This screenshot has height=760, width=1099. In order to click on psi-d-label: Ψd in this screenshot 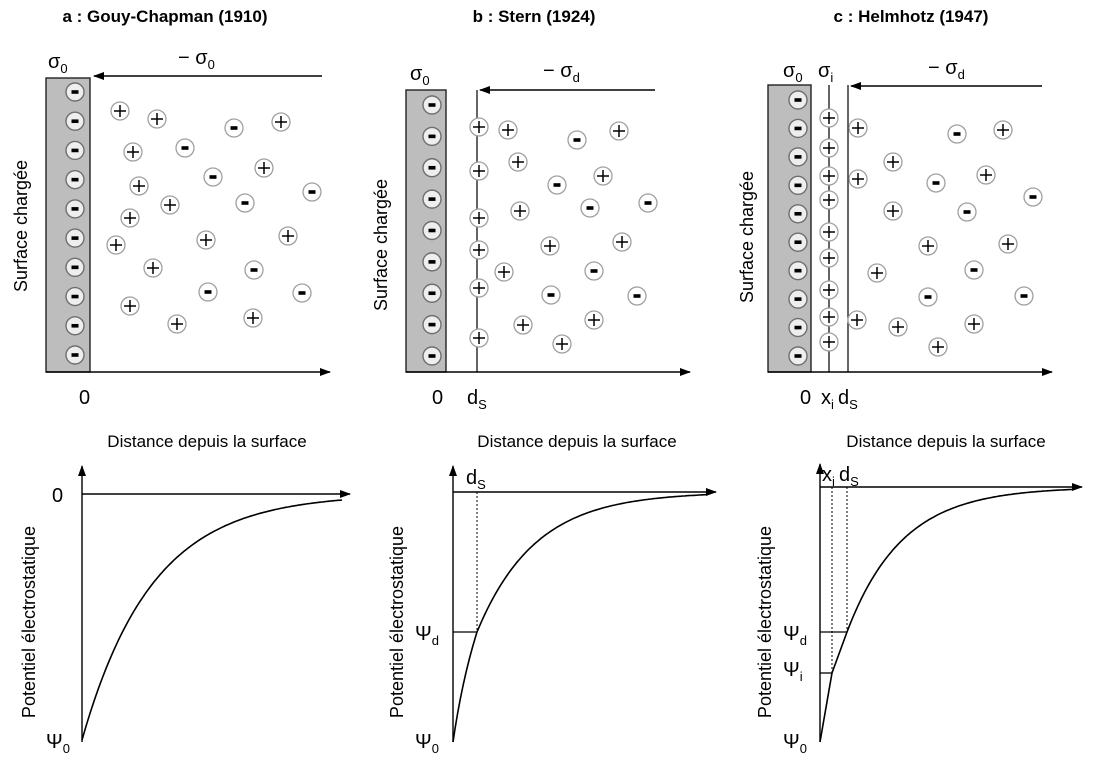, I will do `click(795, 635)`.